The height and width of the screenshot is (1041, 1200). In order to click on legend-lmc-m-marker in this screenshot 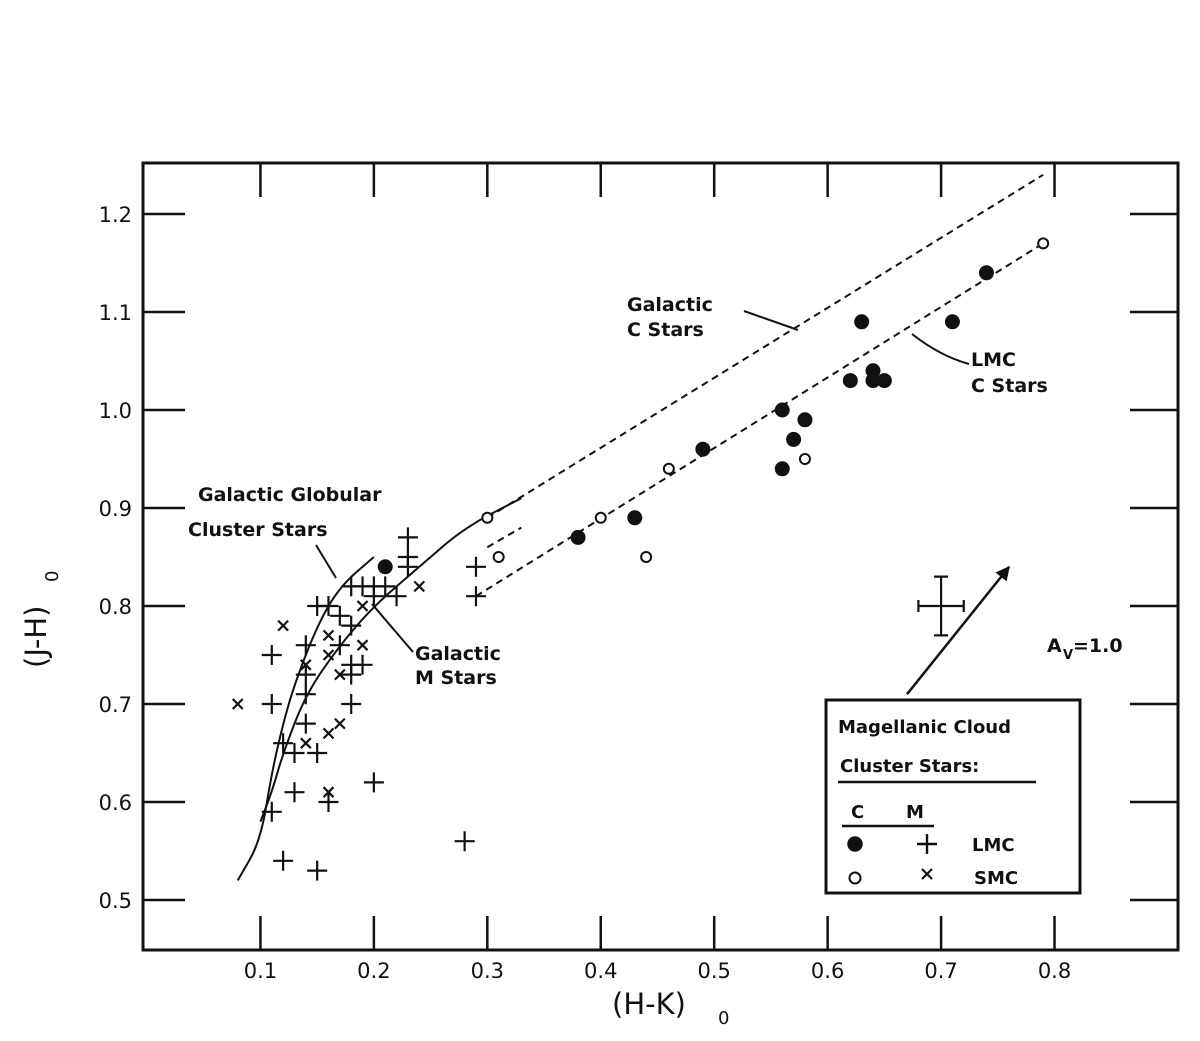, I will do `click(927, 844)`.